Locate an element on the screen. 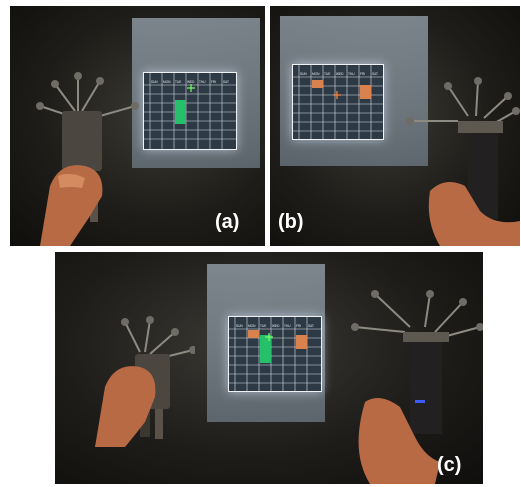  panel-label: (c) is located at coordinates (449, 465).